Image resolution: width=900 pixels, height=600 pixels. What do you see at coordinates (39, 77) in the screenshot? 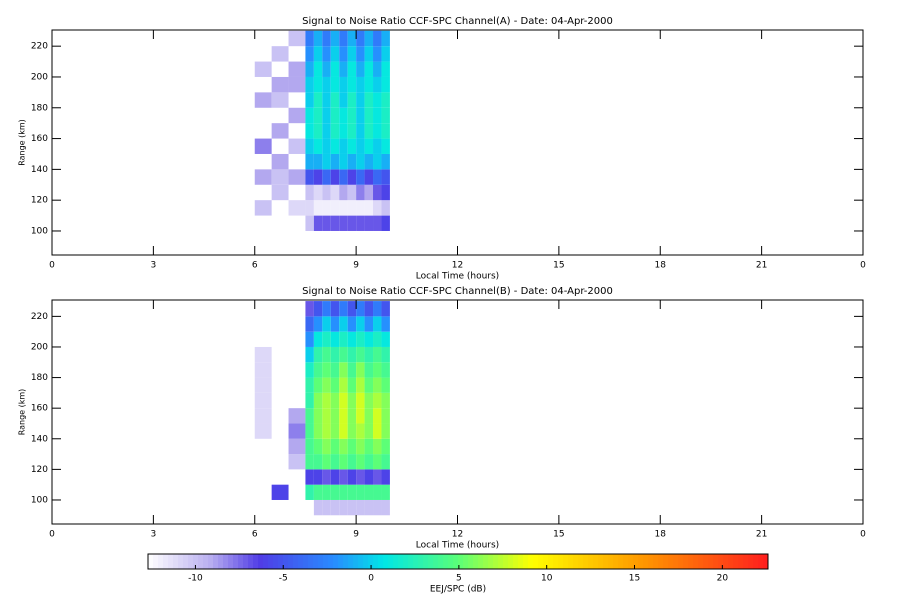
I see `y-tick-label: 200` at bounding box center [39, 77].